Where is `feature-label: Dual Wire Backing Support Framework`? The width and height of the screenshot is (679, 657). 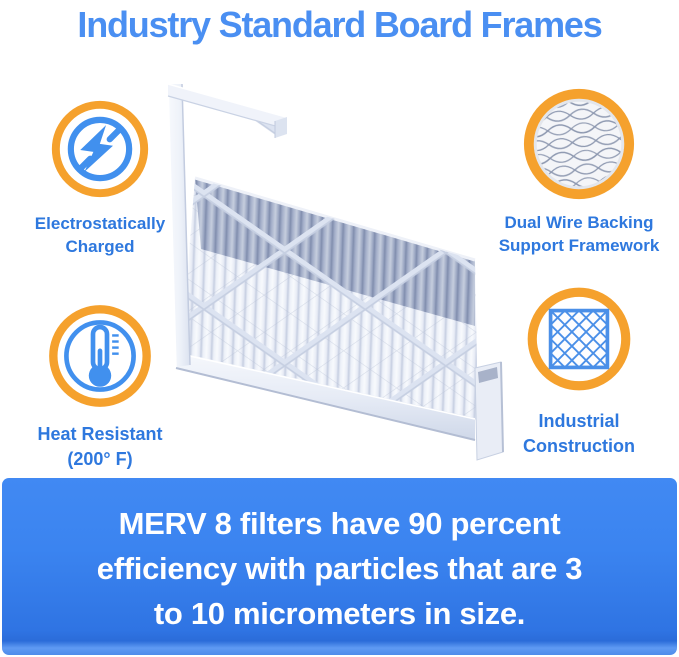
feature-label: Dual Wire Backing Support Framework is located at coordinates (579, 234).